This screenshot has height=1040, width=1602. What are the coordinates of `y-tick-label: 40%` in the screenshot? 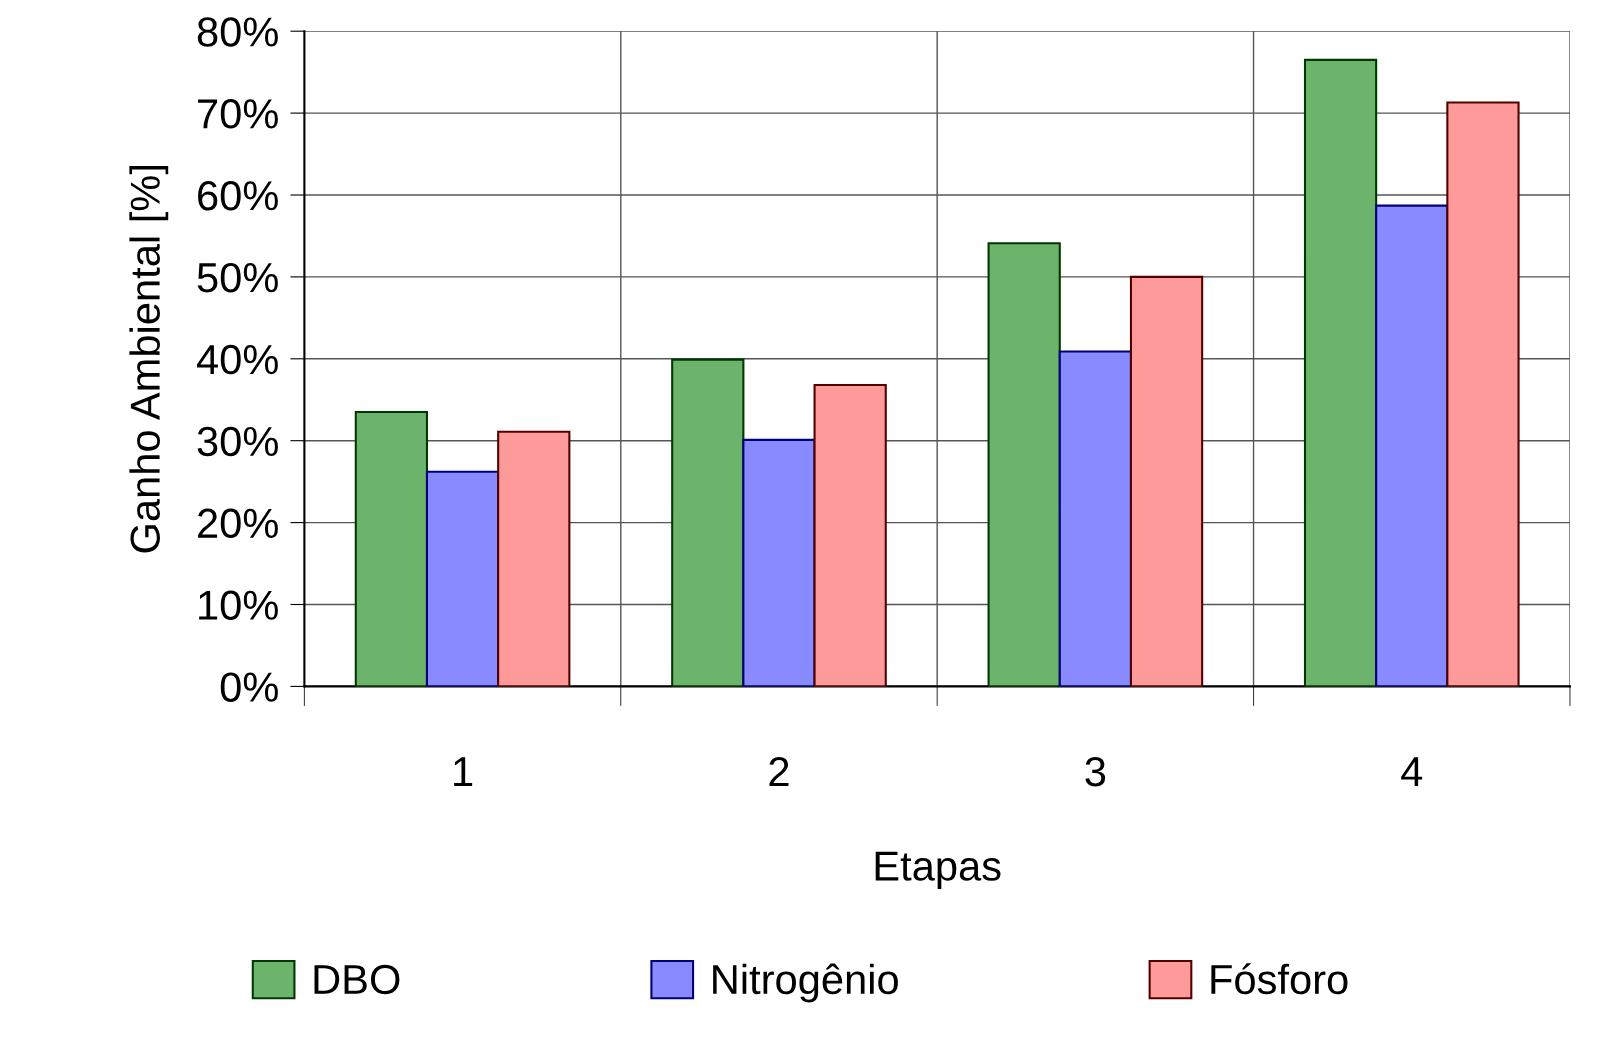 It's located at (237, 359).